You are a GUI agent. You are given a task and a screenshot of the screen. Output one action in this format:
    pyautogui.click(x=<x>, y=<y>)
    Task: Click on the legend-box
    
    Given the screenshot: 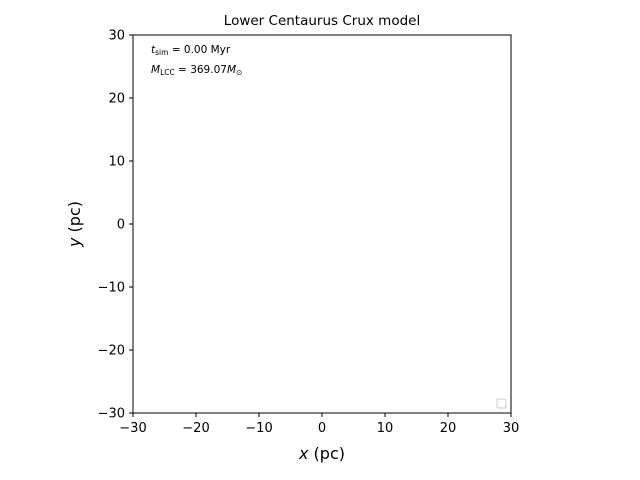 What is the action you would take?
    pyautogui.click(x=501, y=403)
    